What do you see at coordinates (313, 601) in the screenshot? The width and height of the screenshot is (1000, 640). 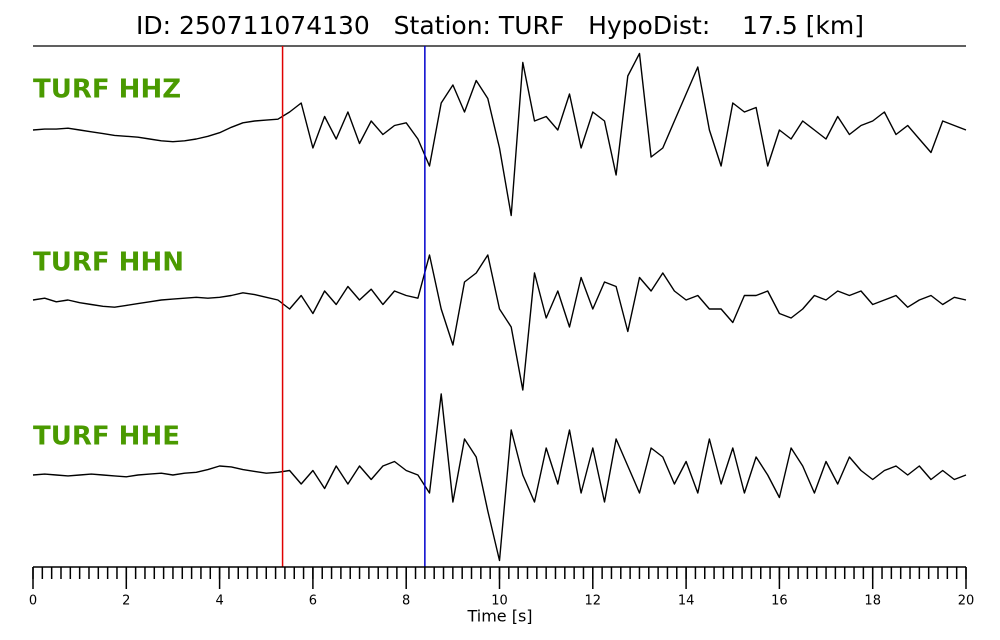 I see `x-tick-label: 6` at bounding box center [313, 601].